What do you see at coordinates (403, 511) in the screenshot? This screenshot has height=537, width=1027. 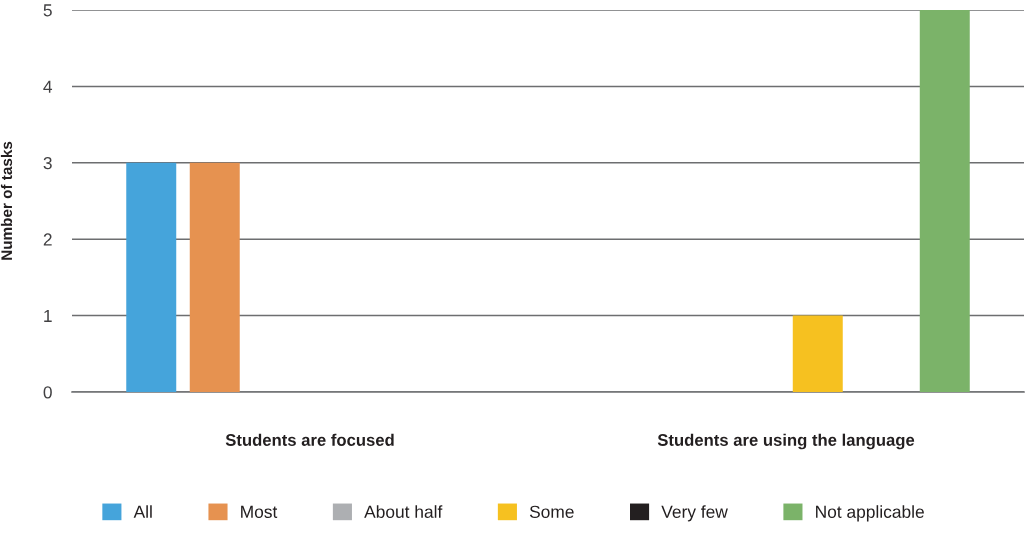 I see `legend-label: About half` at bounding box center [403, 511].